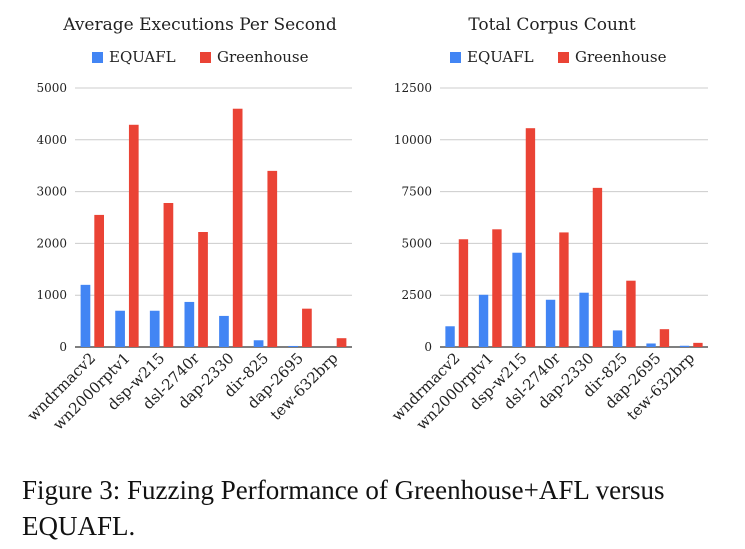 The height and width of the screenshot is (549, 745). Describe the element at coordinates (413, 140) in the screenshot. I see `y-tick-label: 10000` at that location.